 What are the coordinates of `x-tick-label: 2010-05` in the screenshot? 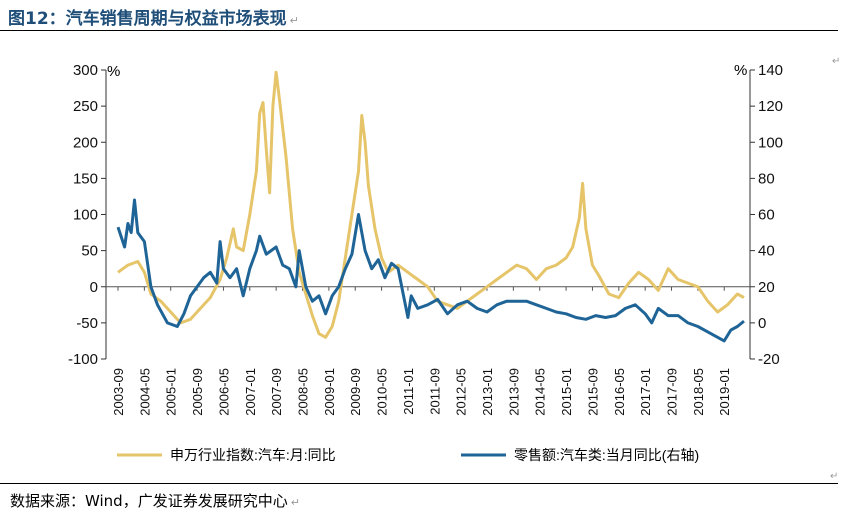 It's located at (382, 392).